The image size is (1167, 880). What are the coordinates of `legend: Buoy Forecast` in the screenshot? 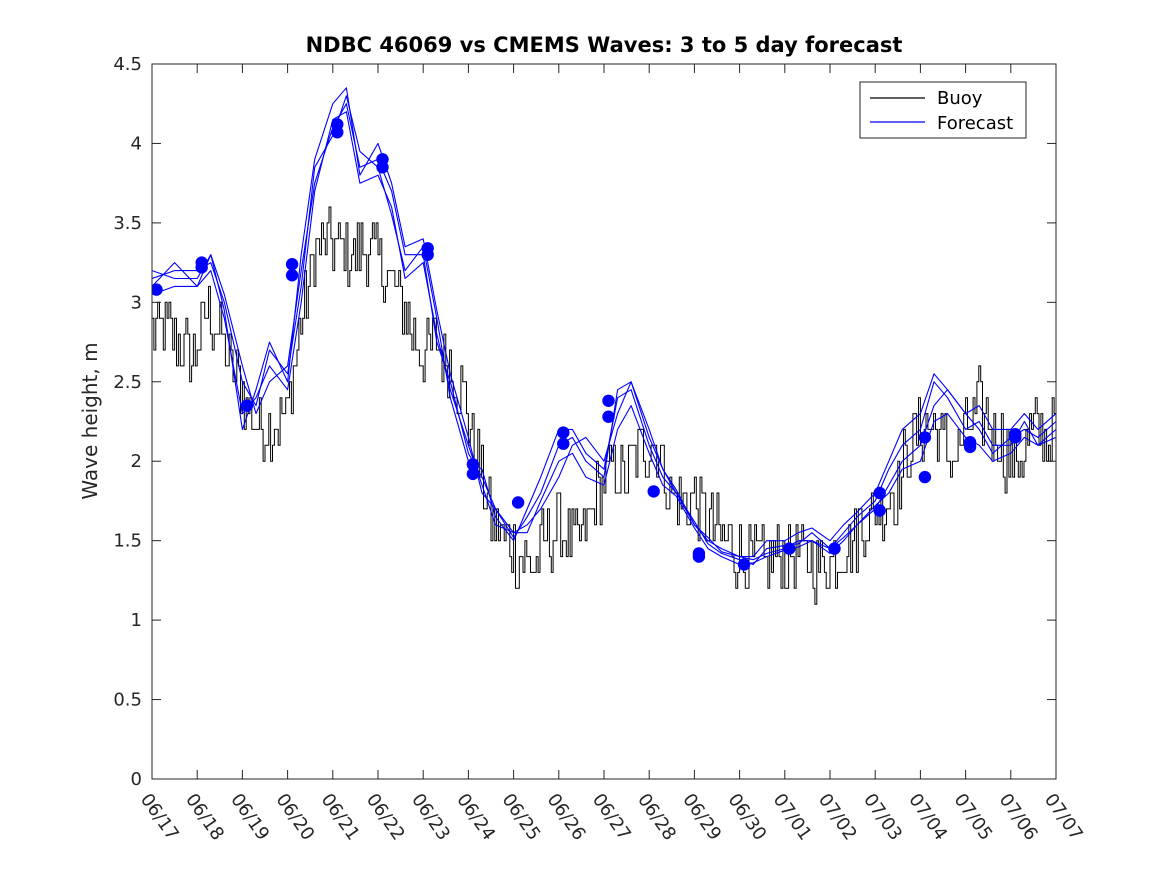 It's located at (943, 110).